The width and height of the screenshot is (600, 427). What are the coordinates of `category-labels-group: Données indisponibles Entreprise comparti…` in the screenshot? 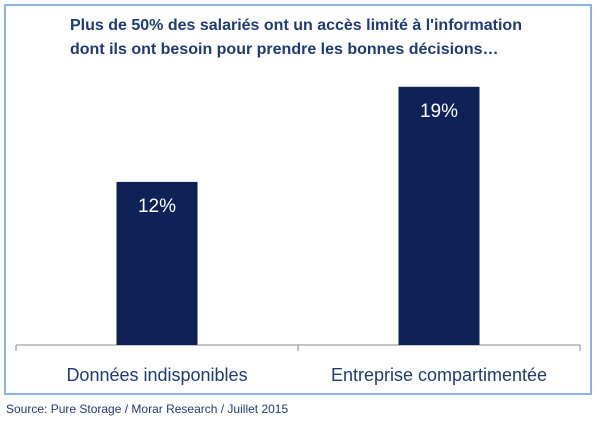 It's located at (306, 375).